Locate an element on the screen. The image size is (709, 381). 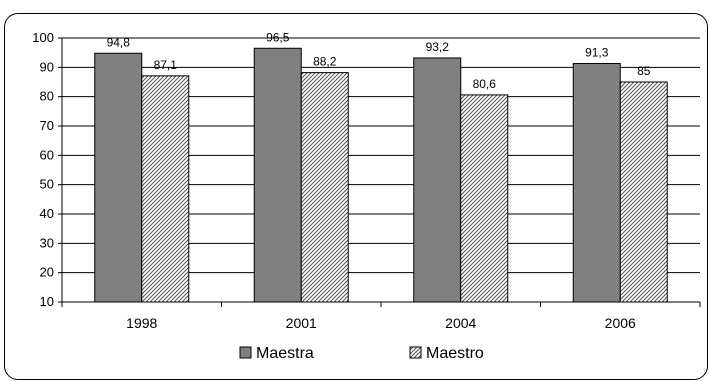
y-tick-label: 60 is located at coordinates (47, 154).